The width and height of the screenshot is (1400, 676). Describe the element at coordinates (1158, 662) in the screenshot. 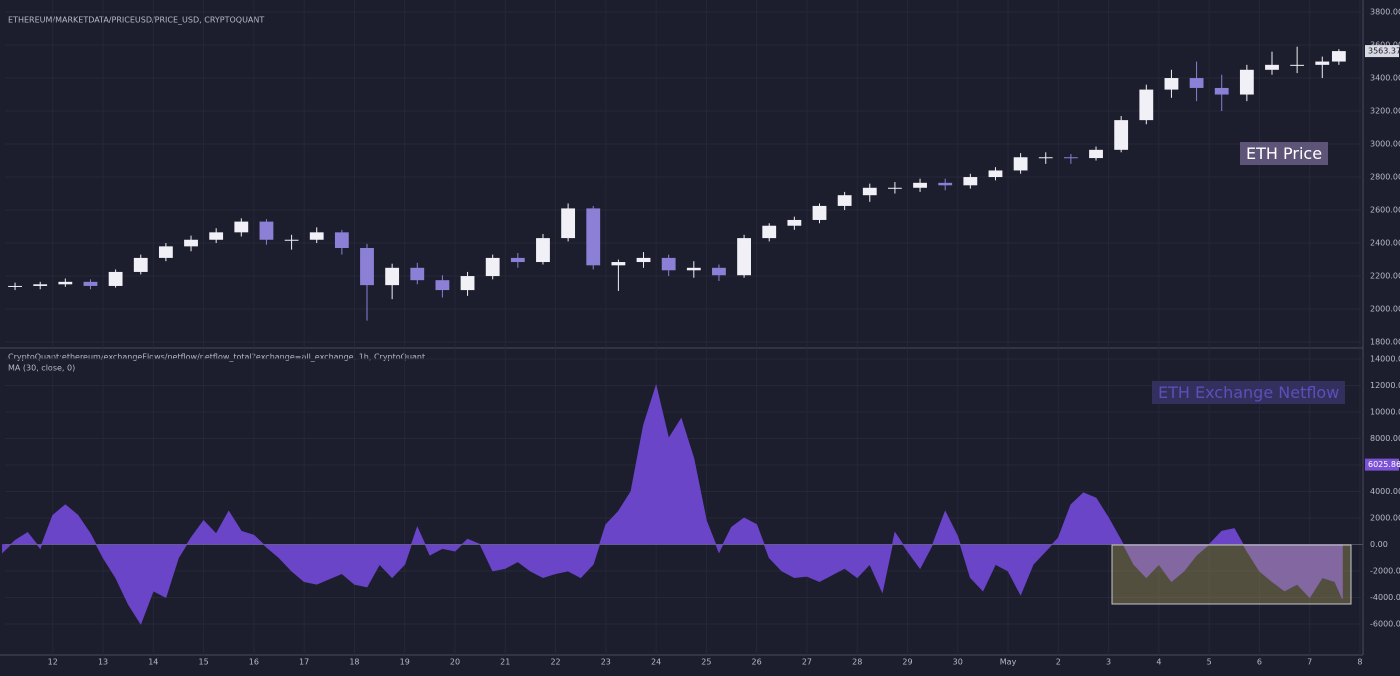

I see `x-tick-label: 4` at that location.